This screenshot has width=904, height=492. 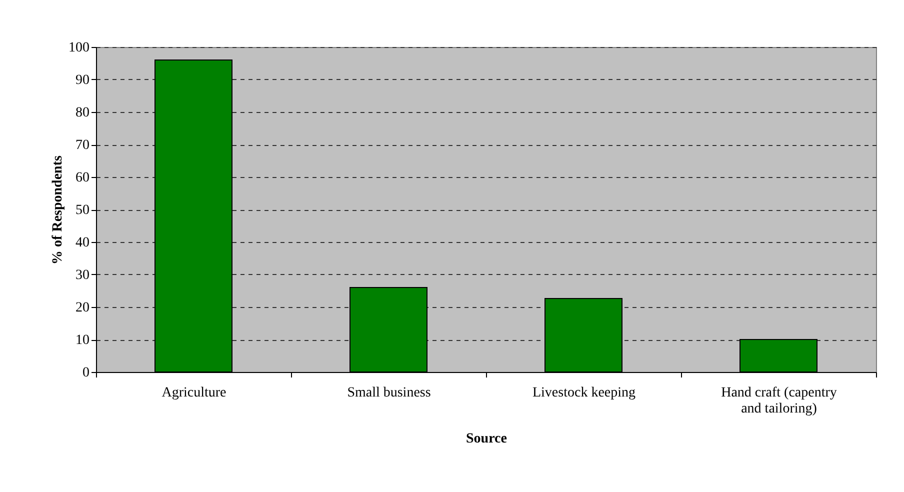 What do you see at coordinates (83, 275) in the screenshot?
I see `y-tick-label: 30` at bounding box center [83, 275].